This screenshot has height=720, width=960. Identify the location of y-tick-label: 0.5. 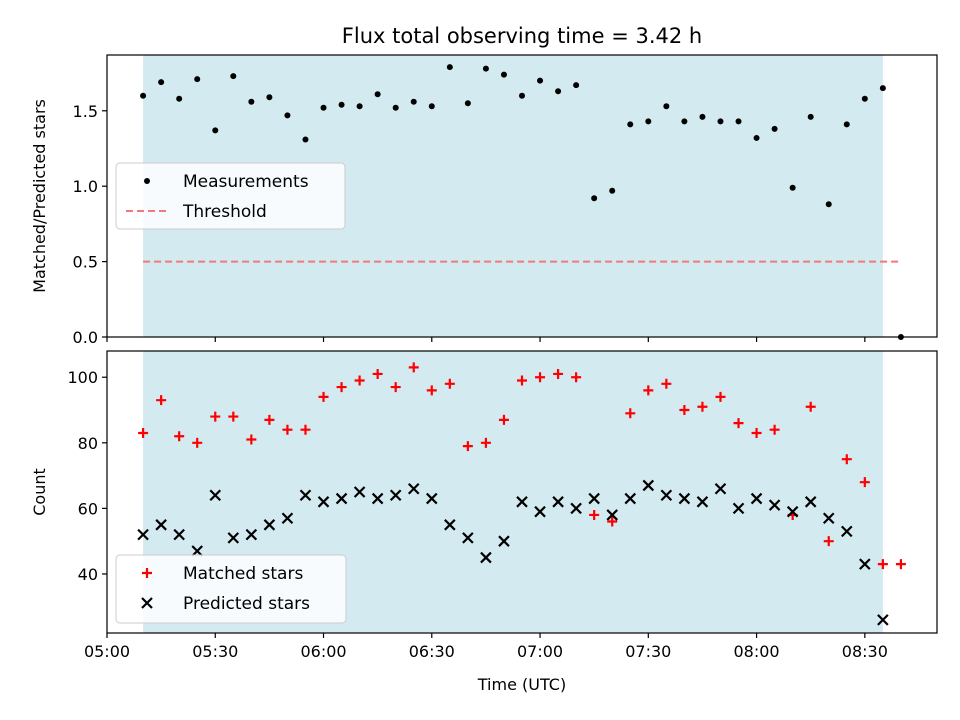
(85, 262).